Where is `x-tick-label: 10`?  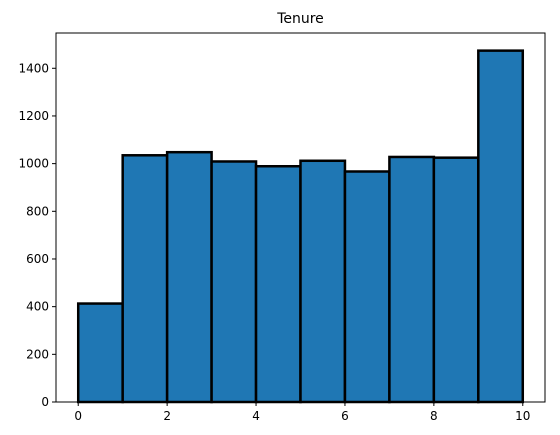
x-tick-label: 10 is located at coordinates (522, 416).